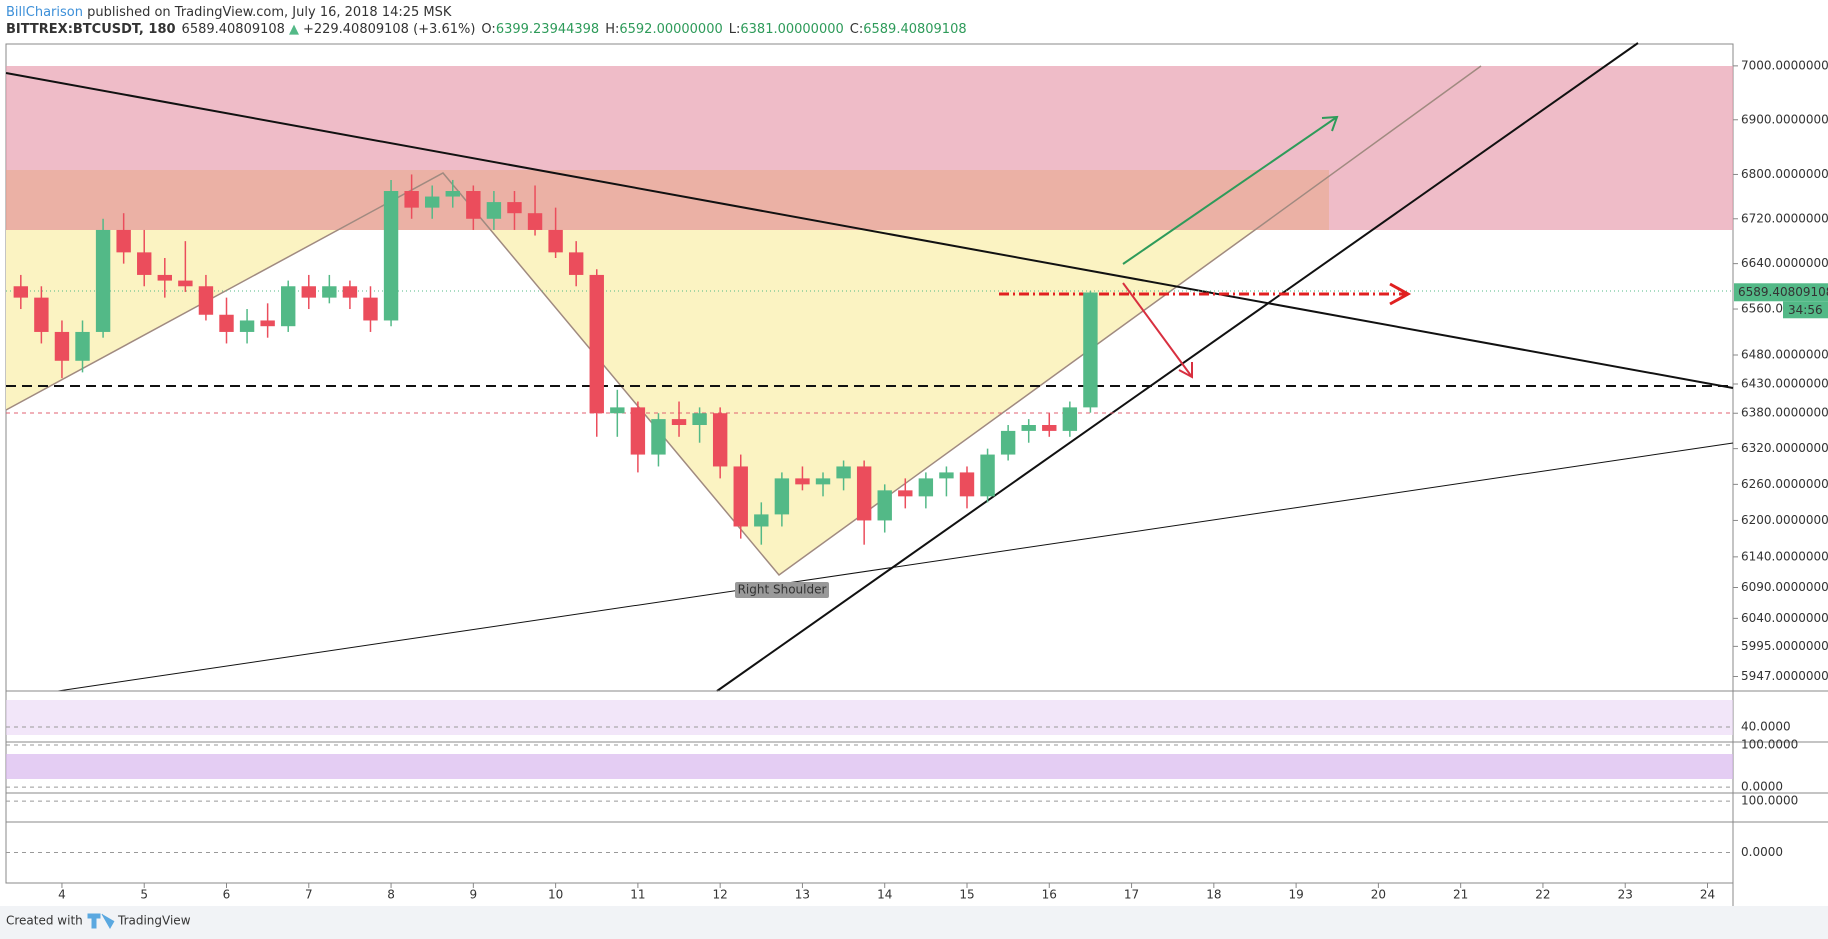 The height and width of the screenshot is (939, 1828). What do you see at coordinates (1766, 727) in the screenshot?
I see `pane-tick-label: 40.0000` at bounding box center [1766, 727].